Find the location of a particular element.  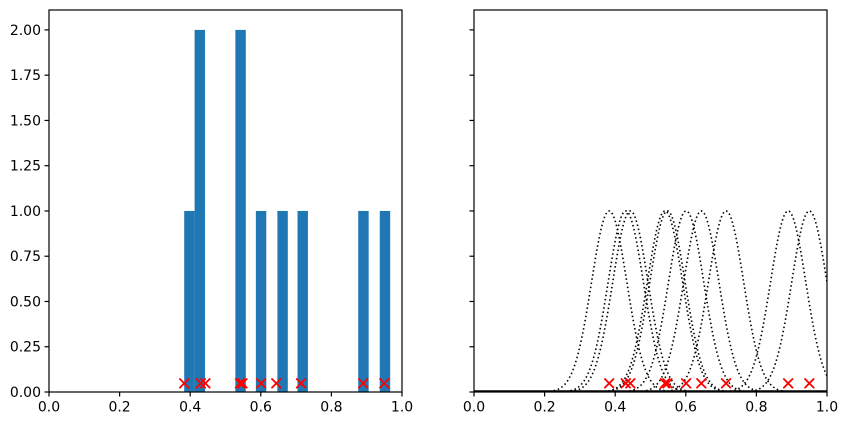

y-tick-label: 1.00 is located at coordinates (25, 212).